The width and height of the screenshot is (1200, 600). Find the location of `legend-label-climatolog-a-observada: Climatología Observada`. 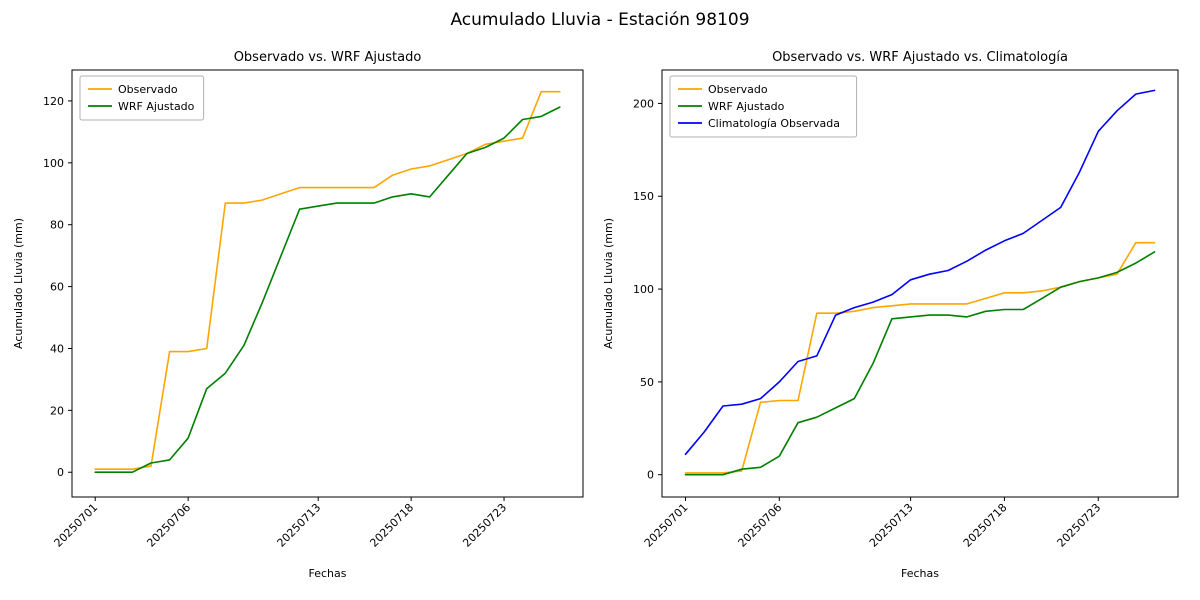

legend-label-climatolog-a-observada: Climatología Observada is located at coordinates (774, 123).